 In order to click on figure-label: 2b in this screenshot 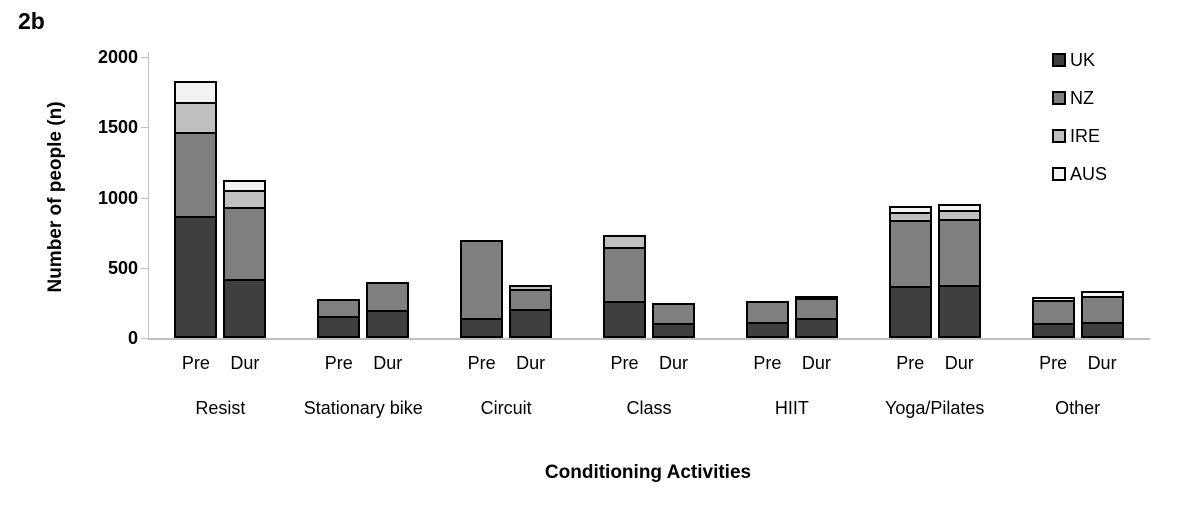, I will do `click(31, 21)`.